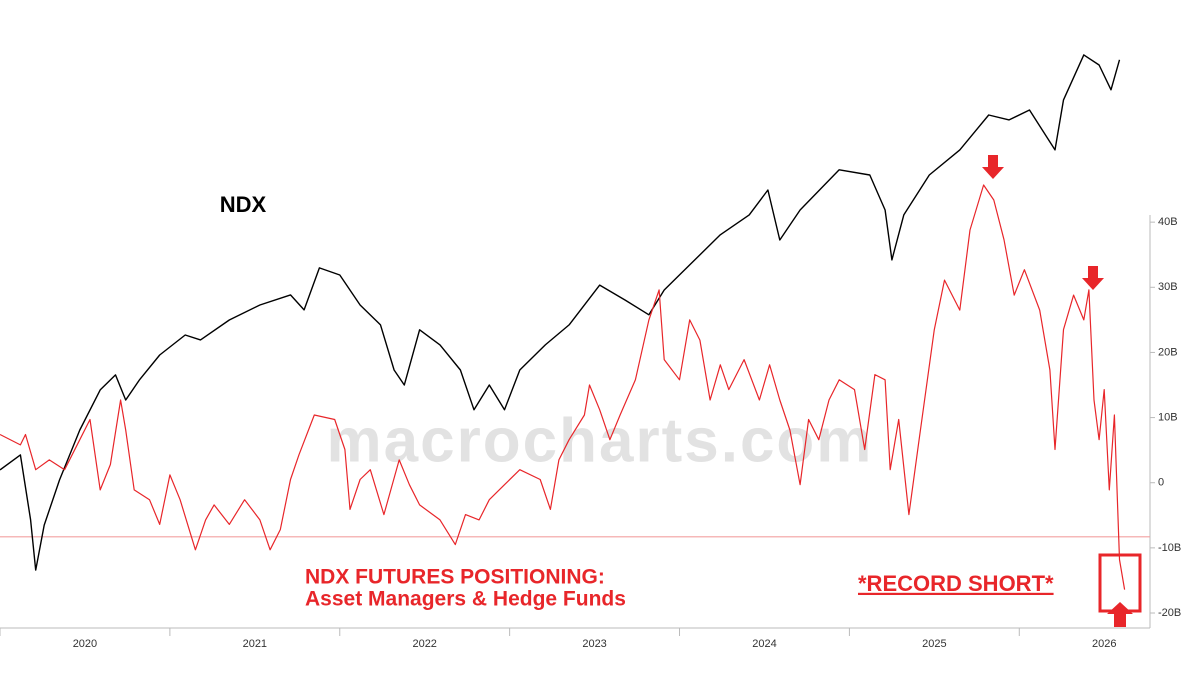  What do you see at coordinates (956, 583) in the screenshot?
I see `record-short-label: *RECORD SHORT*` at bounding box center [956, 583].